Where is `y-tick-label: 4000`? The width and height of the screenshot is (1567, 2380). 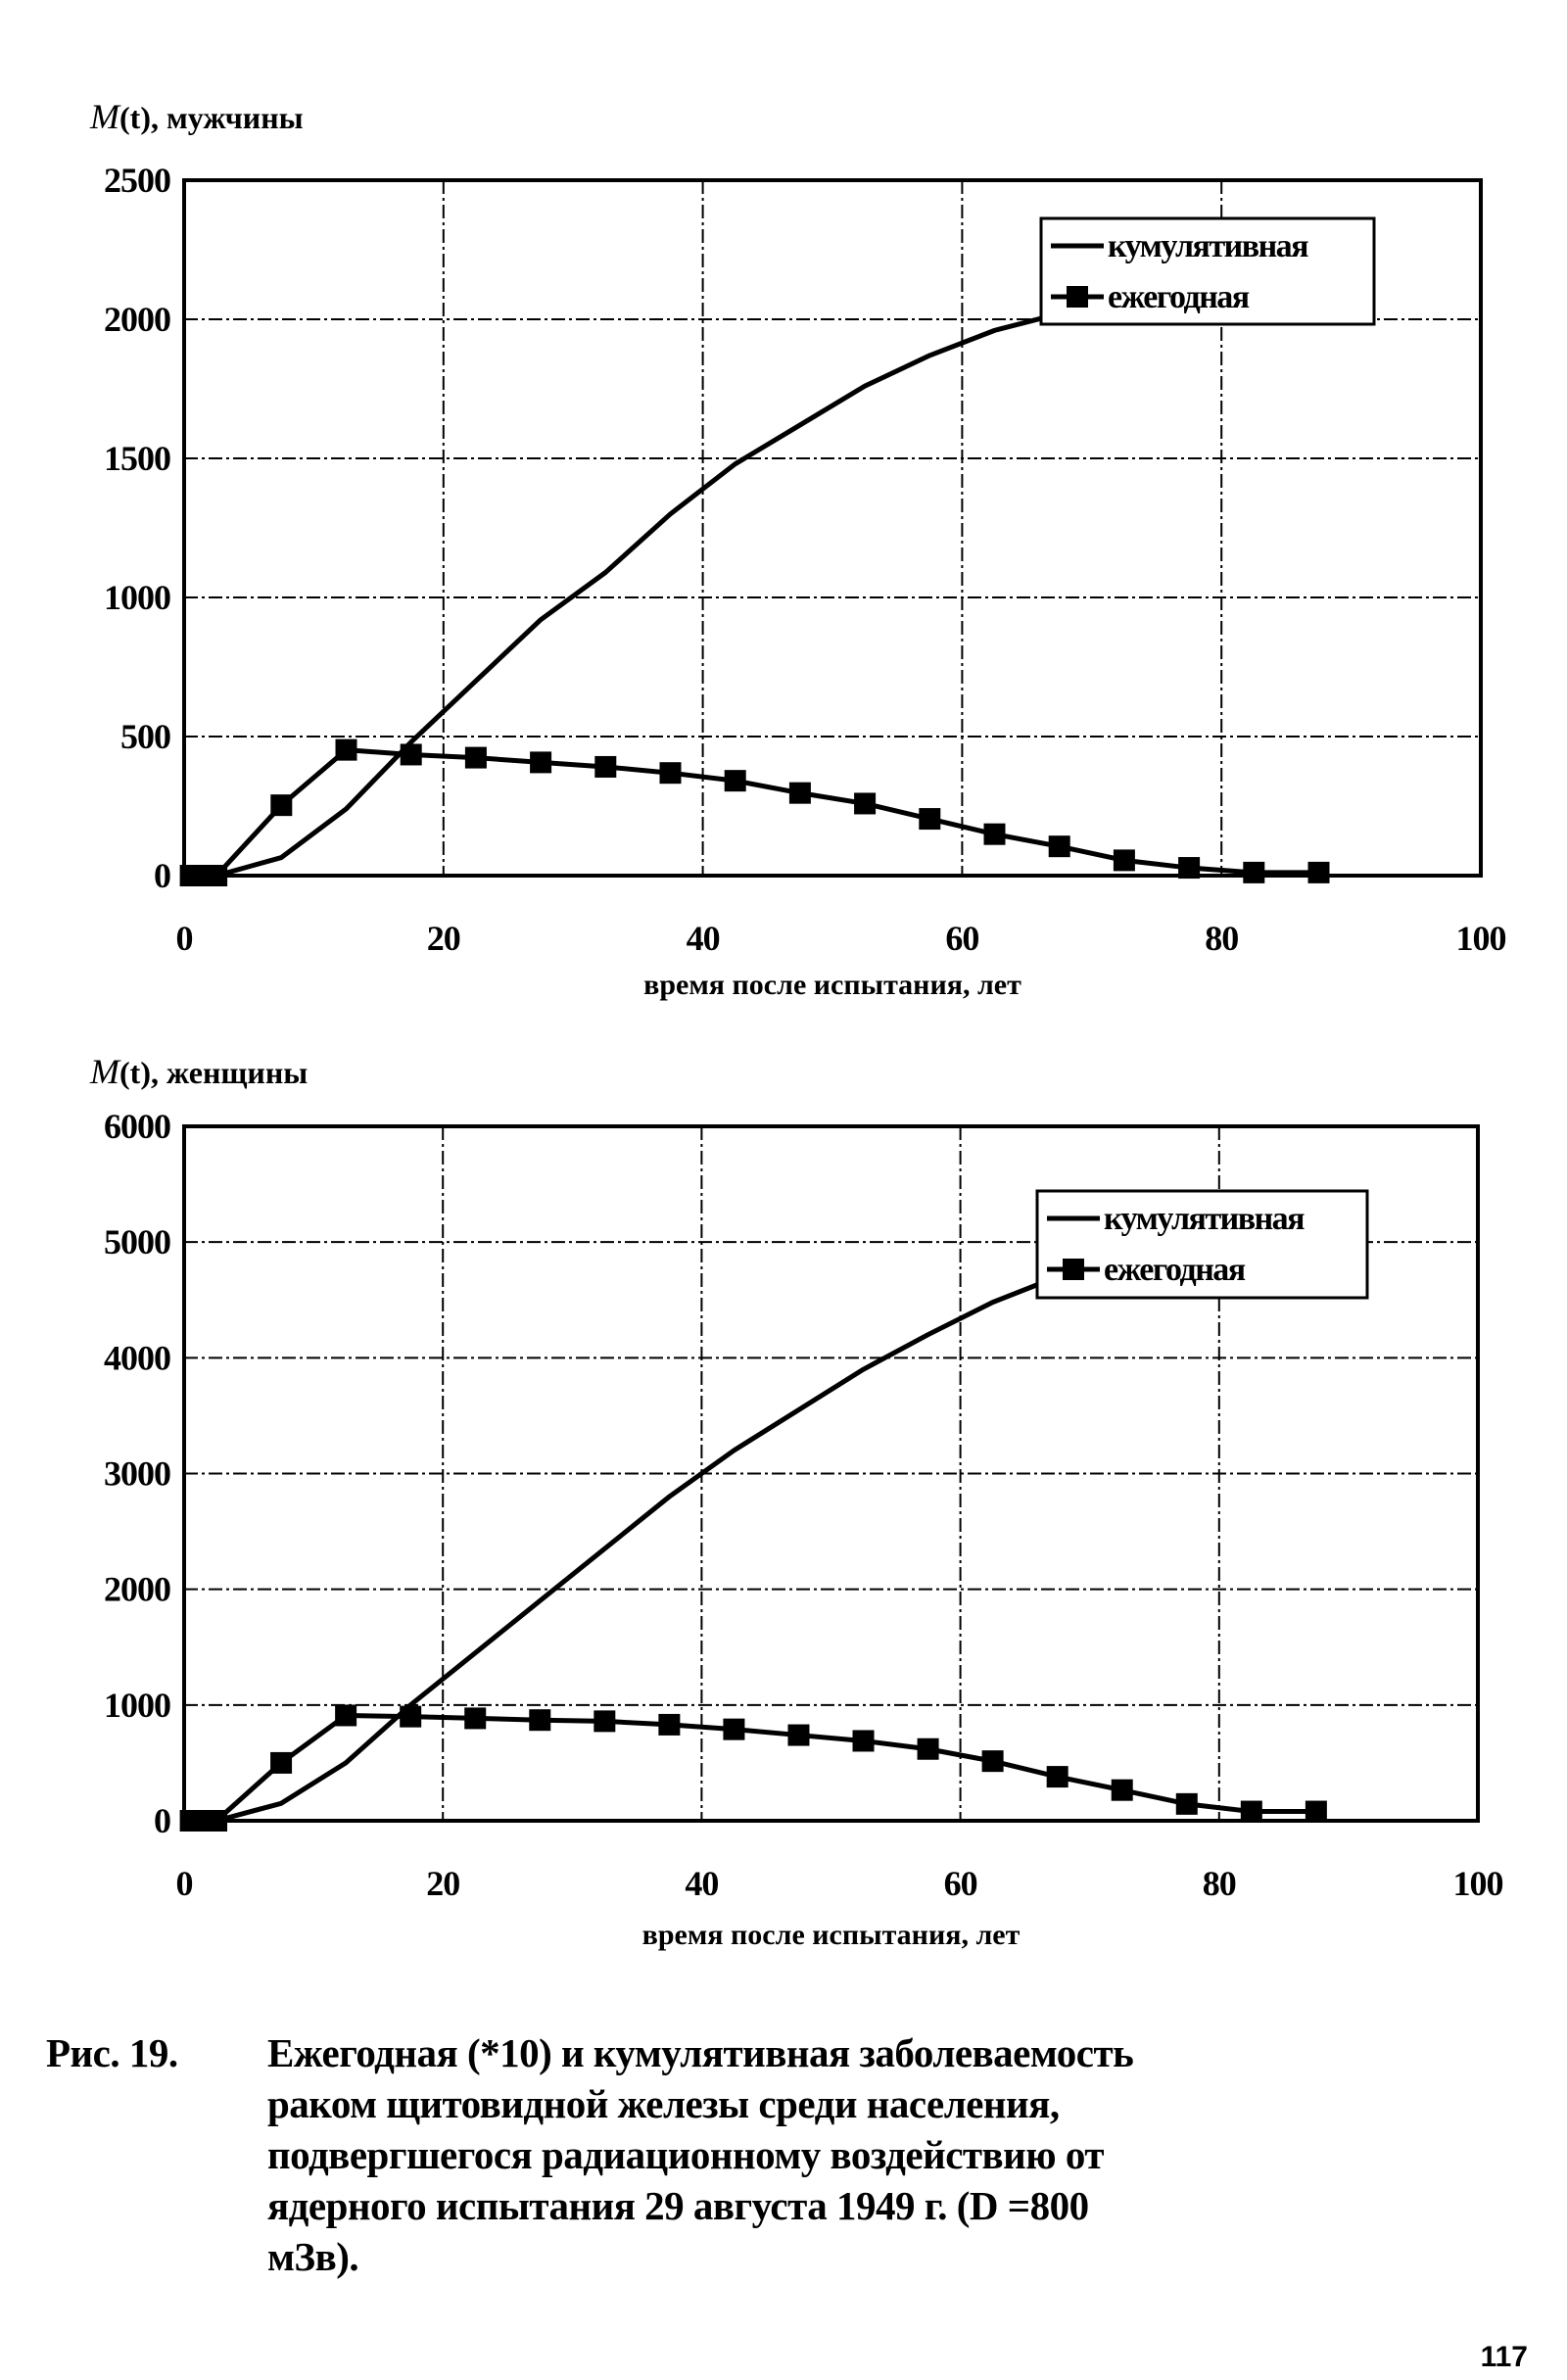
y-tick-label: 4000 is located at coordinates (137, 1357).